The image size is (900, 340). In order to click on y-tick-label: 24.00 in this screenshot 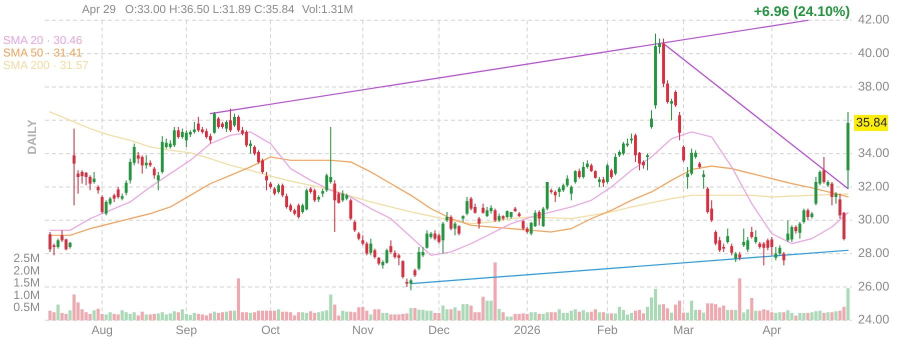, I will do `click(874, 319)`.